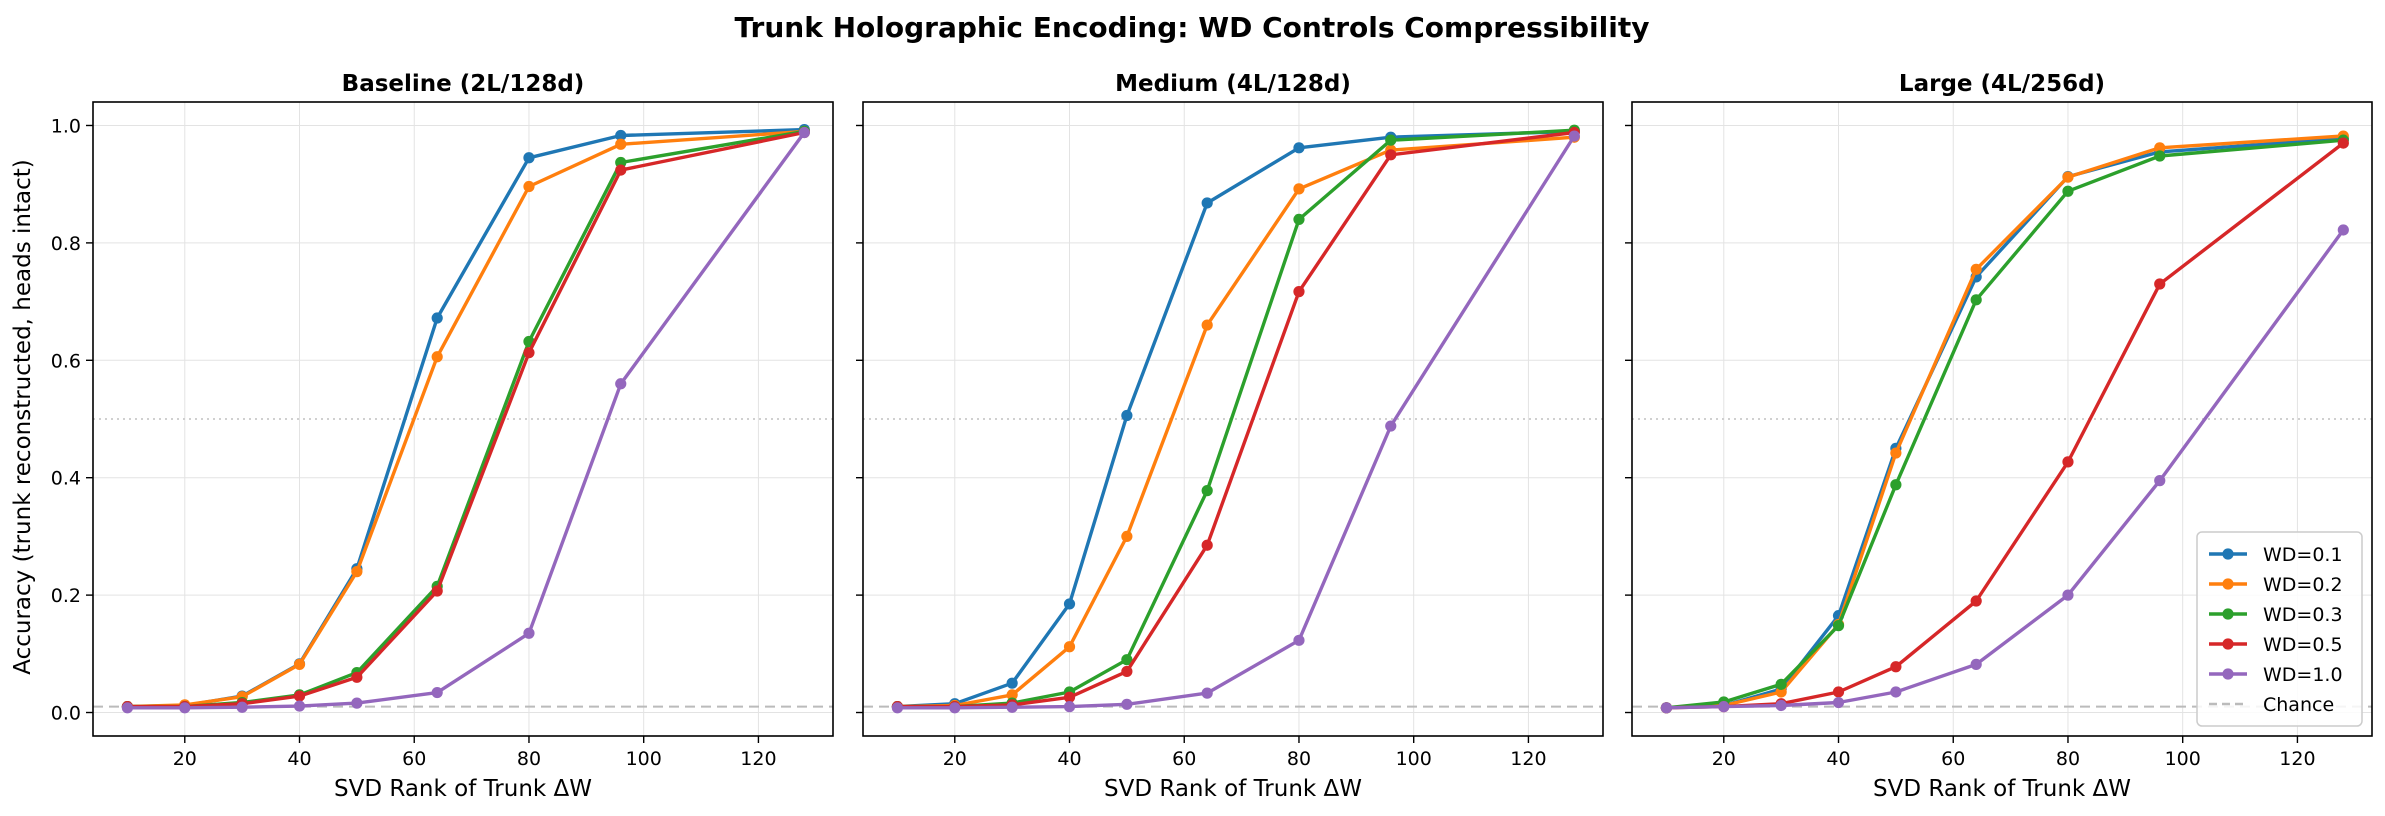 This screenshot has height=816, width=2385. What do you see at coordinates (2002, 84) in the screenshot?
I see `panel-title: Large (4L/256d)` at bounding box center [2002, 84].